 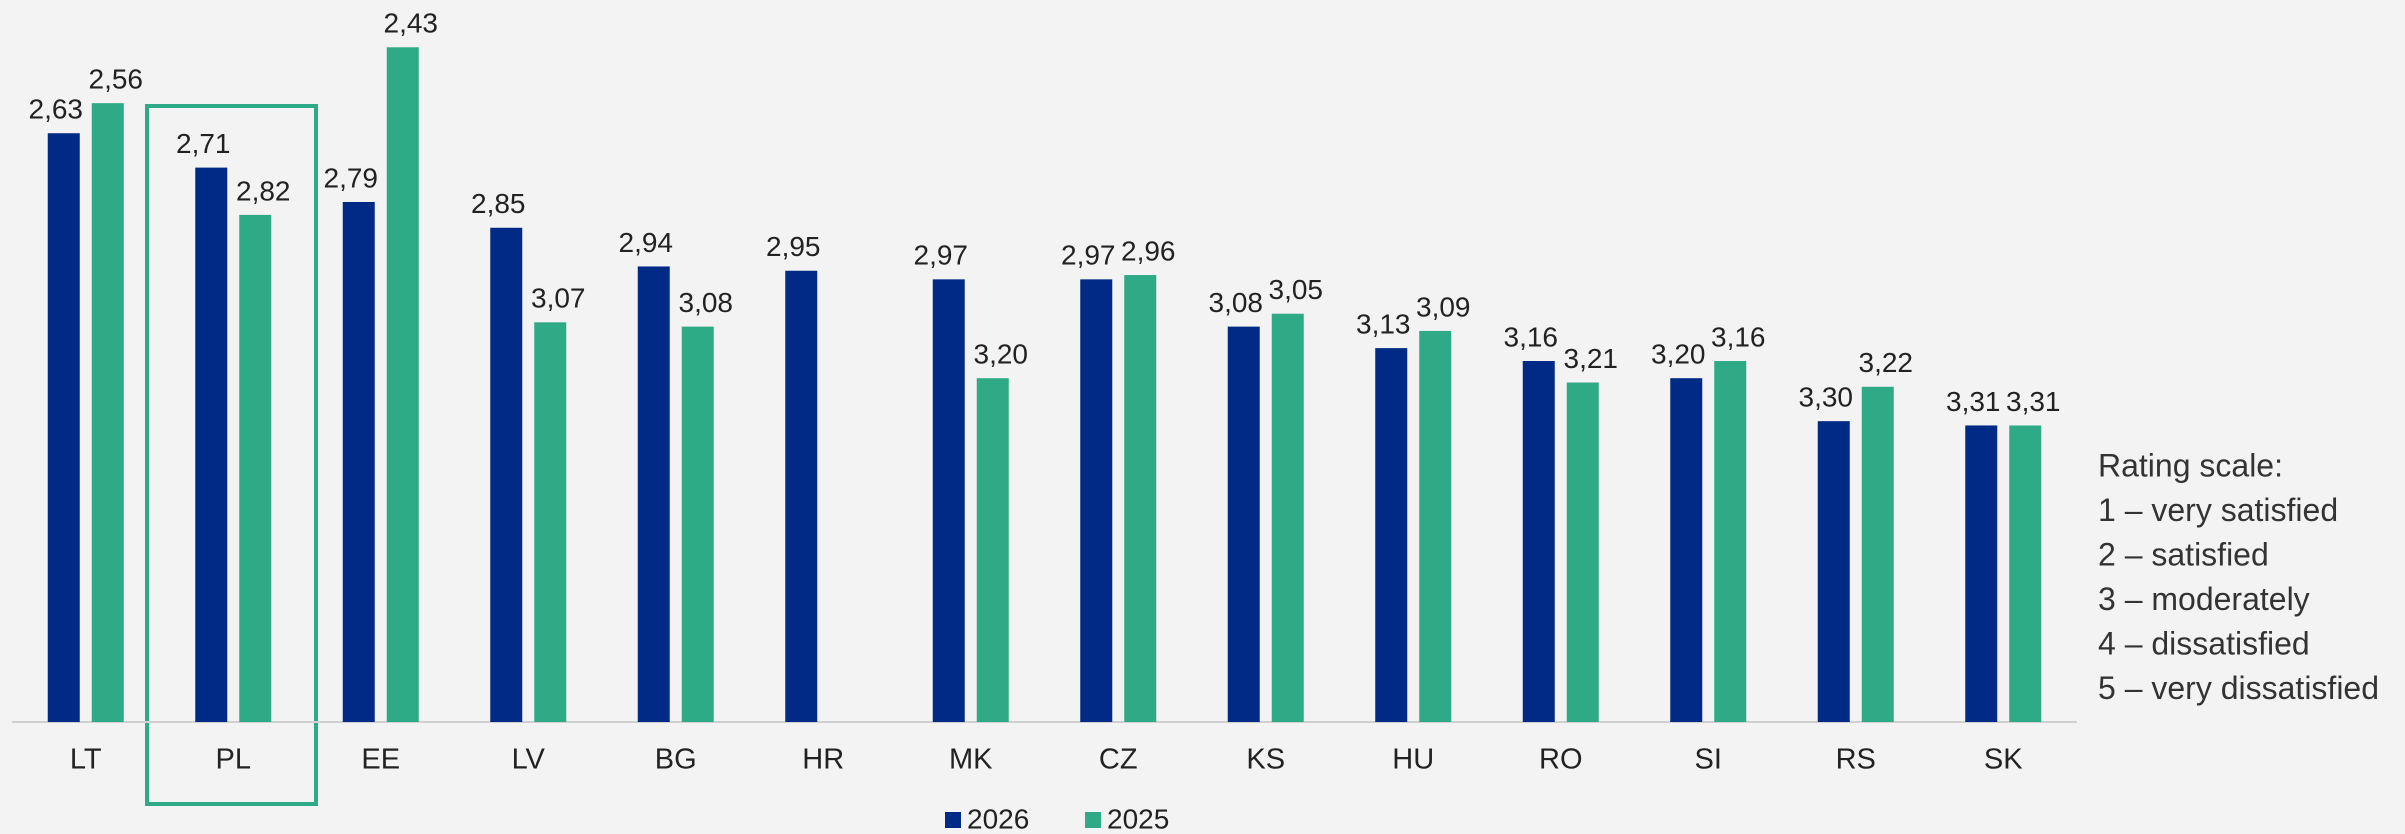 I want to click on legend-label: 2025, so click(x=1138, y=818).